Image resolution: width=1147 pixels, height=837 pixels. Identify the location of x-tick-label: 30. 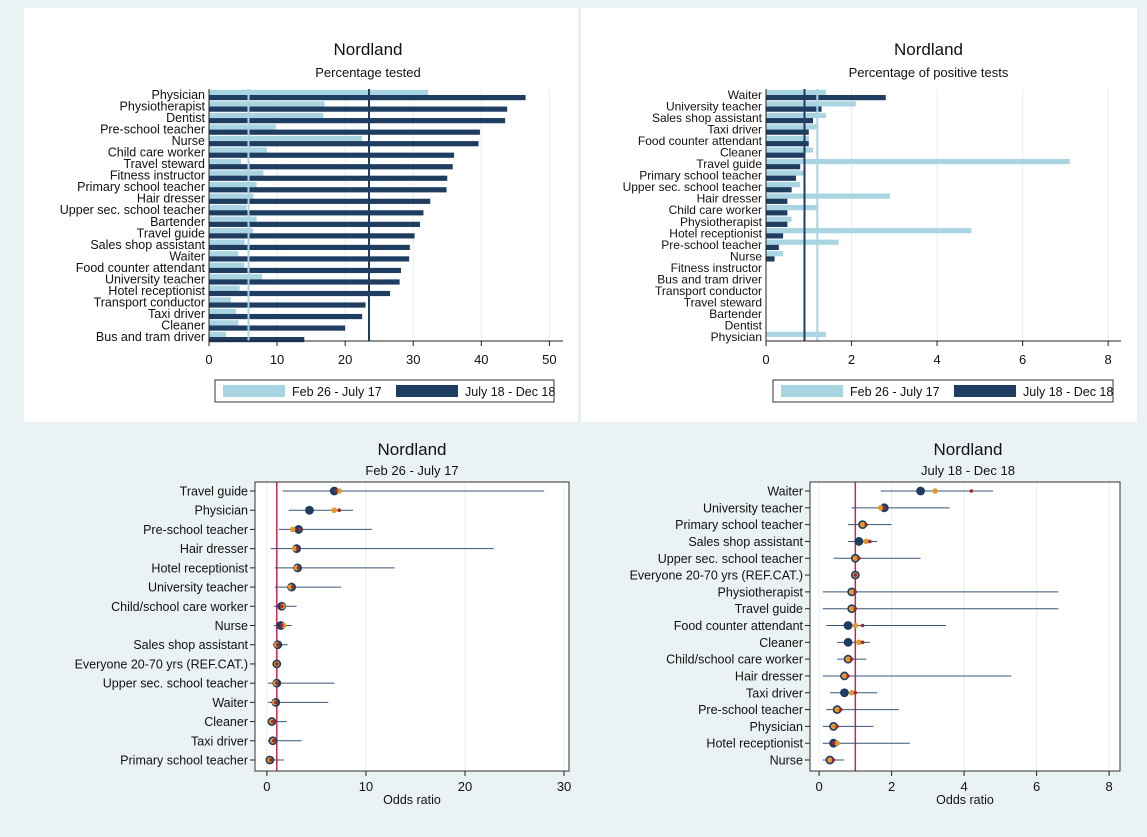
(564, 786).